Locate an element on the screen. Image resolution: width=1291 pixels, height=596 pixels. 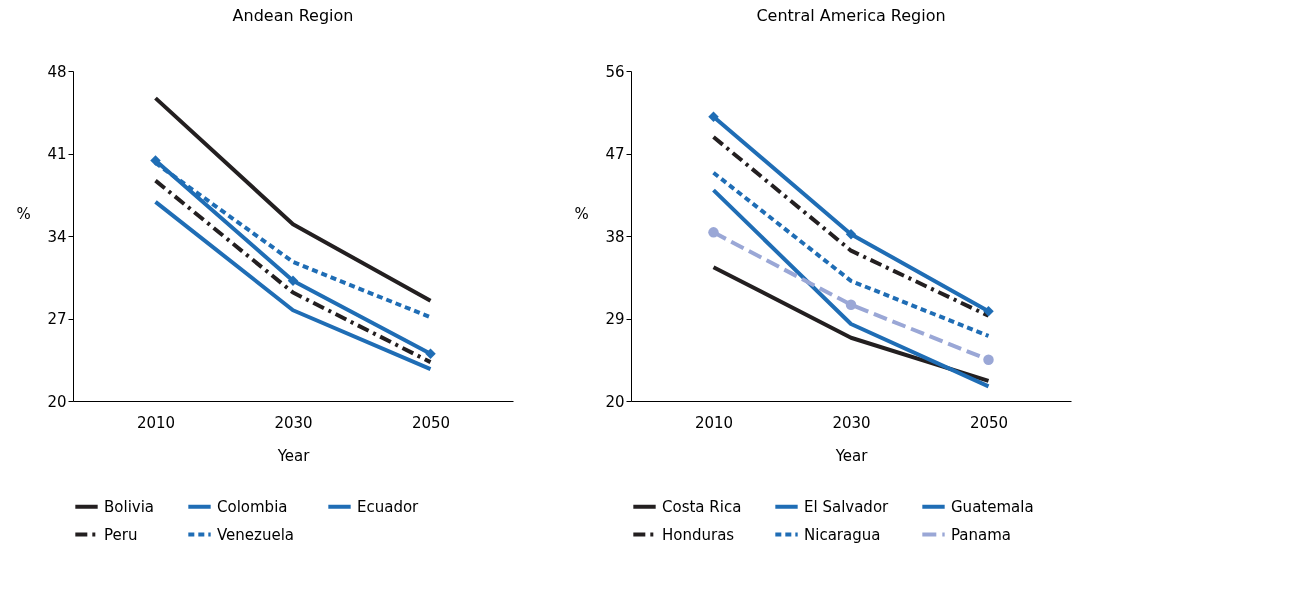
legend-label: Peru is located at coordinates (121, 534).